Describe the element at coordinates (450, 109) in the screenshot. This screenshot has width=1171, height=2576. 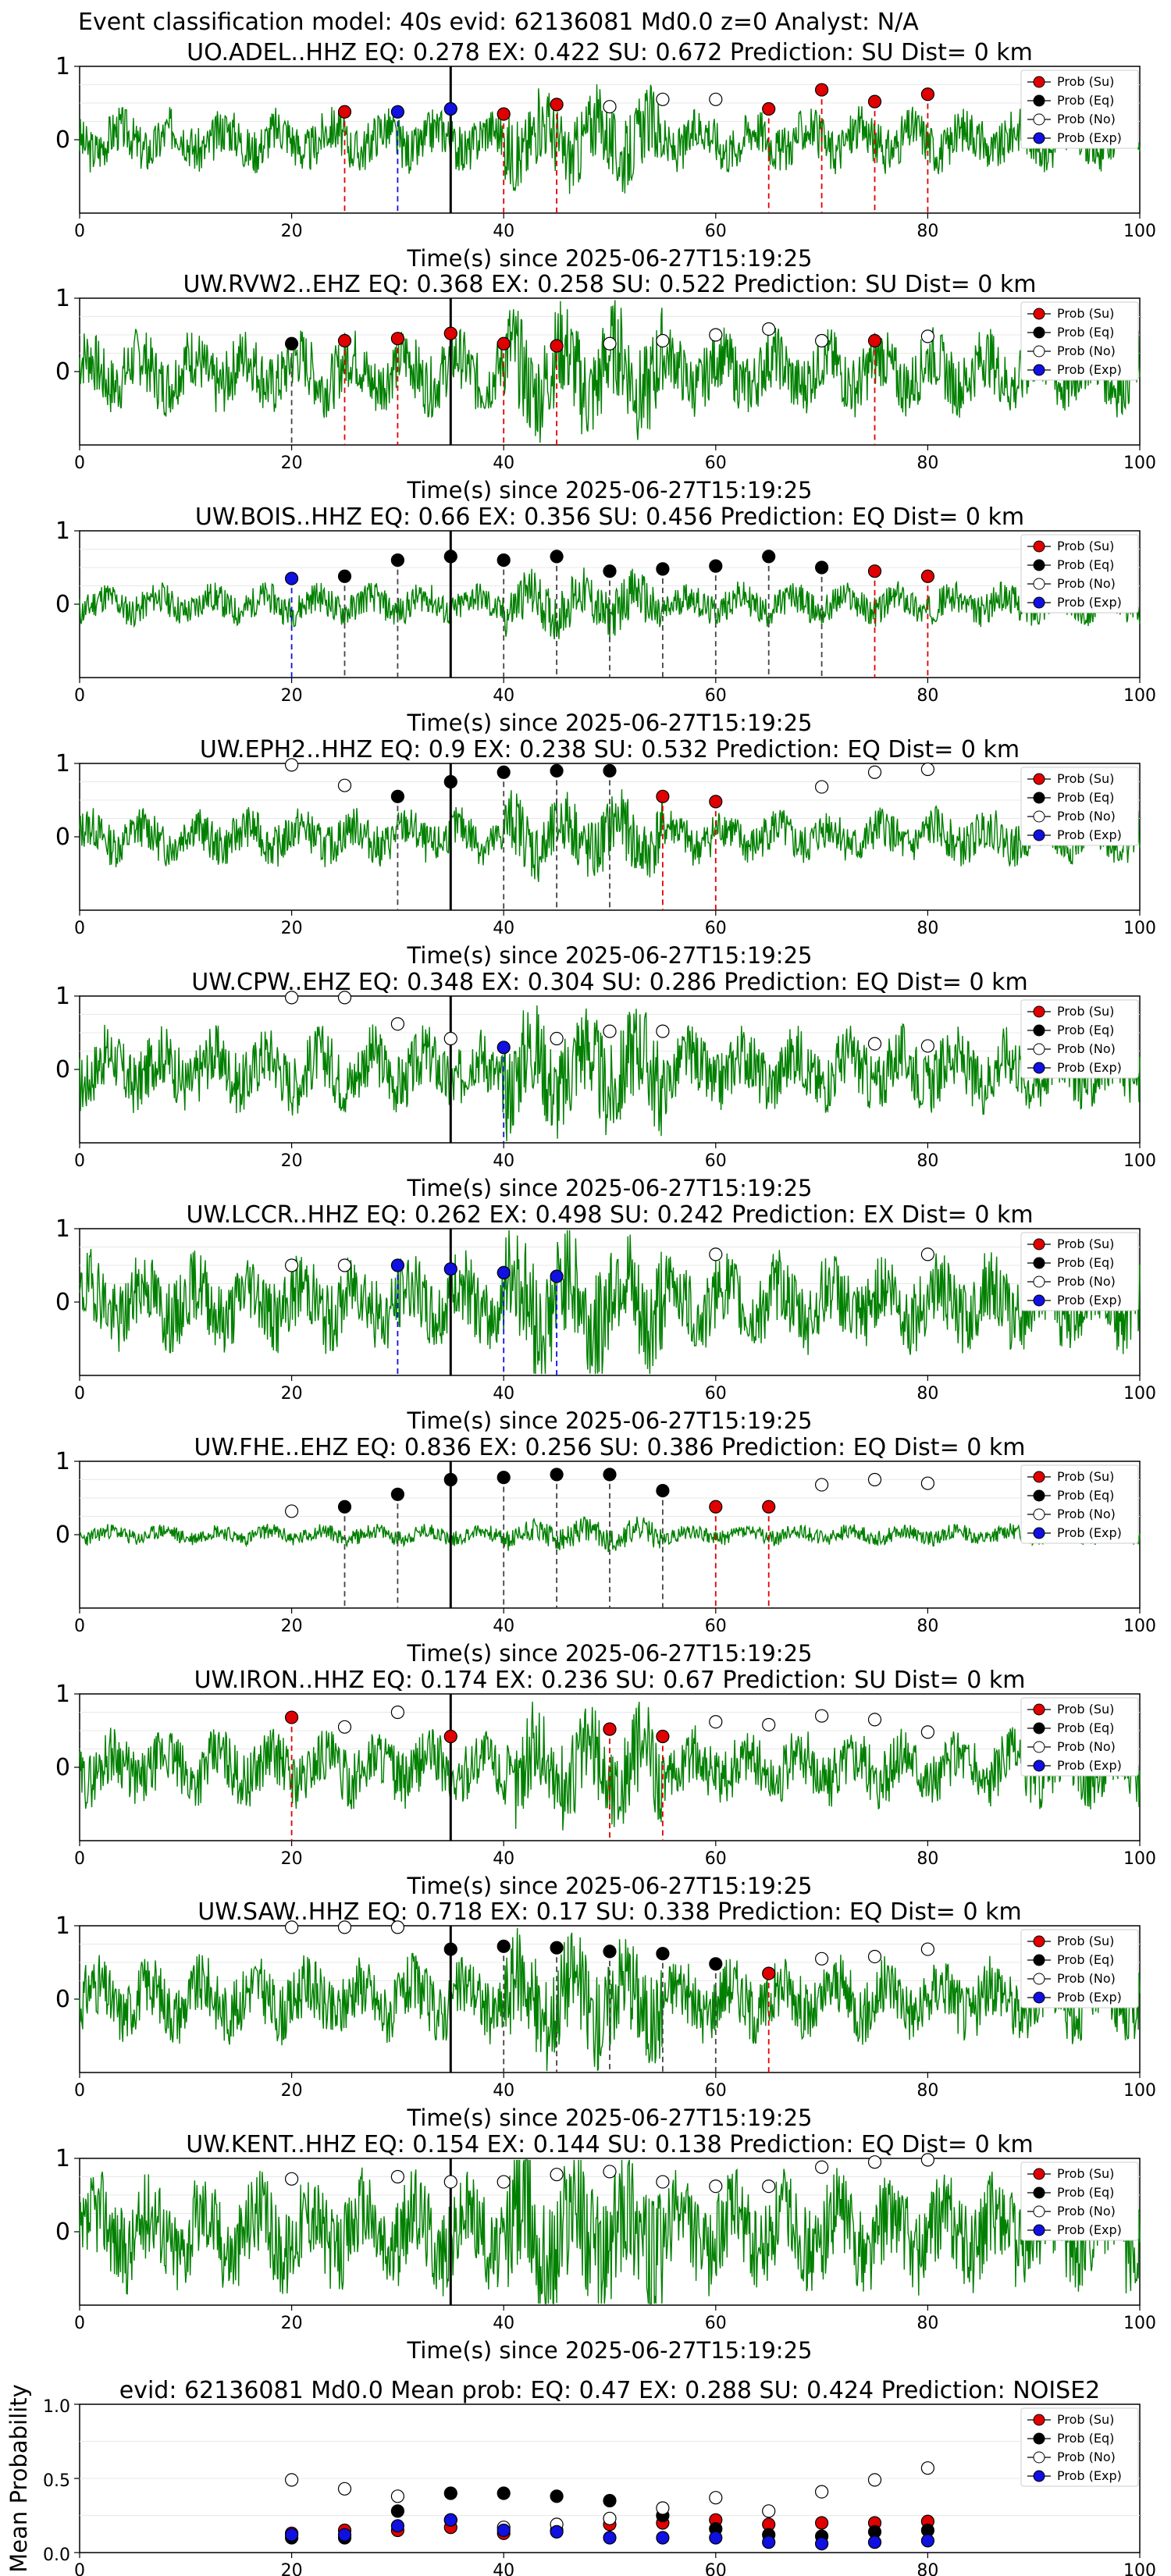
I see `panel-1-prob-marker-exp` at that location.